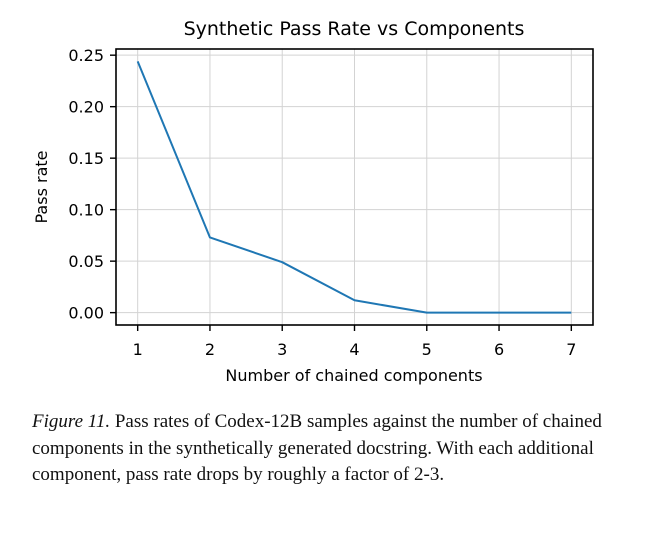 Image resolution: width=650 pixels, height=534 pixels. What do you see at coordinates (71, 421) in the screenshot?
I see `figure-label: Figure 11.` at bounding box center [71, 421].